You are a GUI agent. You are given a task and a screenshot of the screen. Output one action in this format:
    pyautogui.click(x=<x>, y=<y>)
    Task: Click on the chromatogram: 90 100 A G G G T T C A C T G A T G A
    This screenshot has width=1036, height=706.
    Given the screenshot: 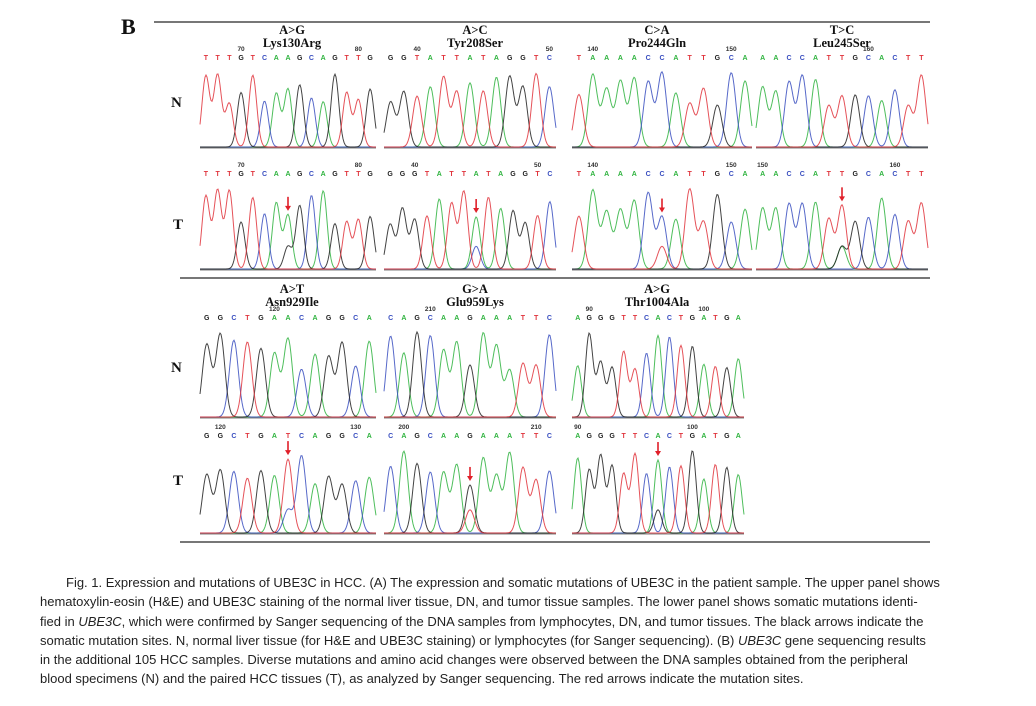 What is the action you would take?
    pyautogui.click(x=658, y=480)
    